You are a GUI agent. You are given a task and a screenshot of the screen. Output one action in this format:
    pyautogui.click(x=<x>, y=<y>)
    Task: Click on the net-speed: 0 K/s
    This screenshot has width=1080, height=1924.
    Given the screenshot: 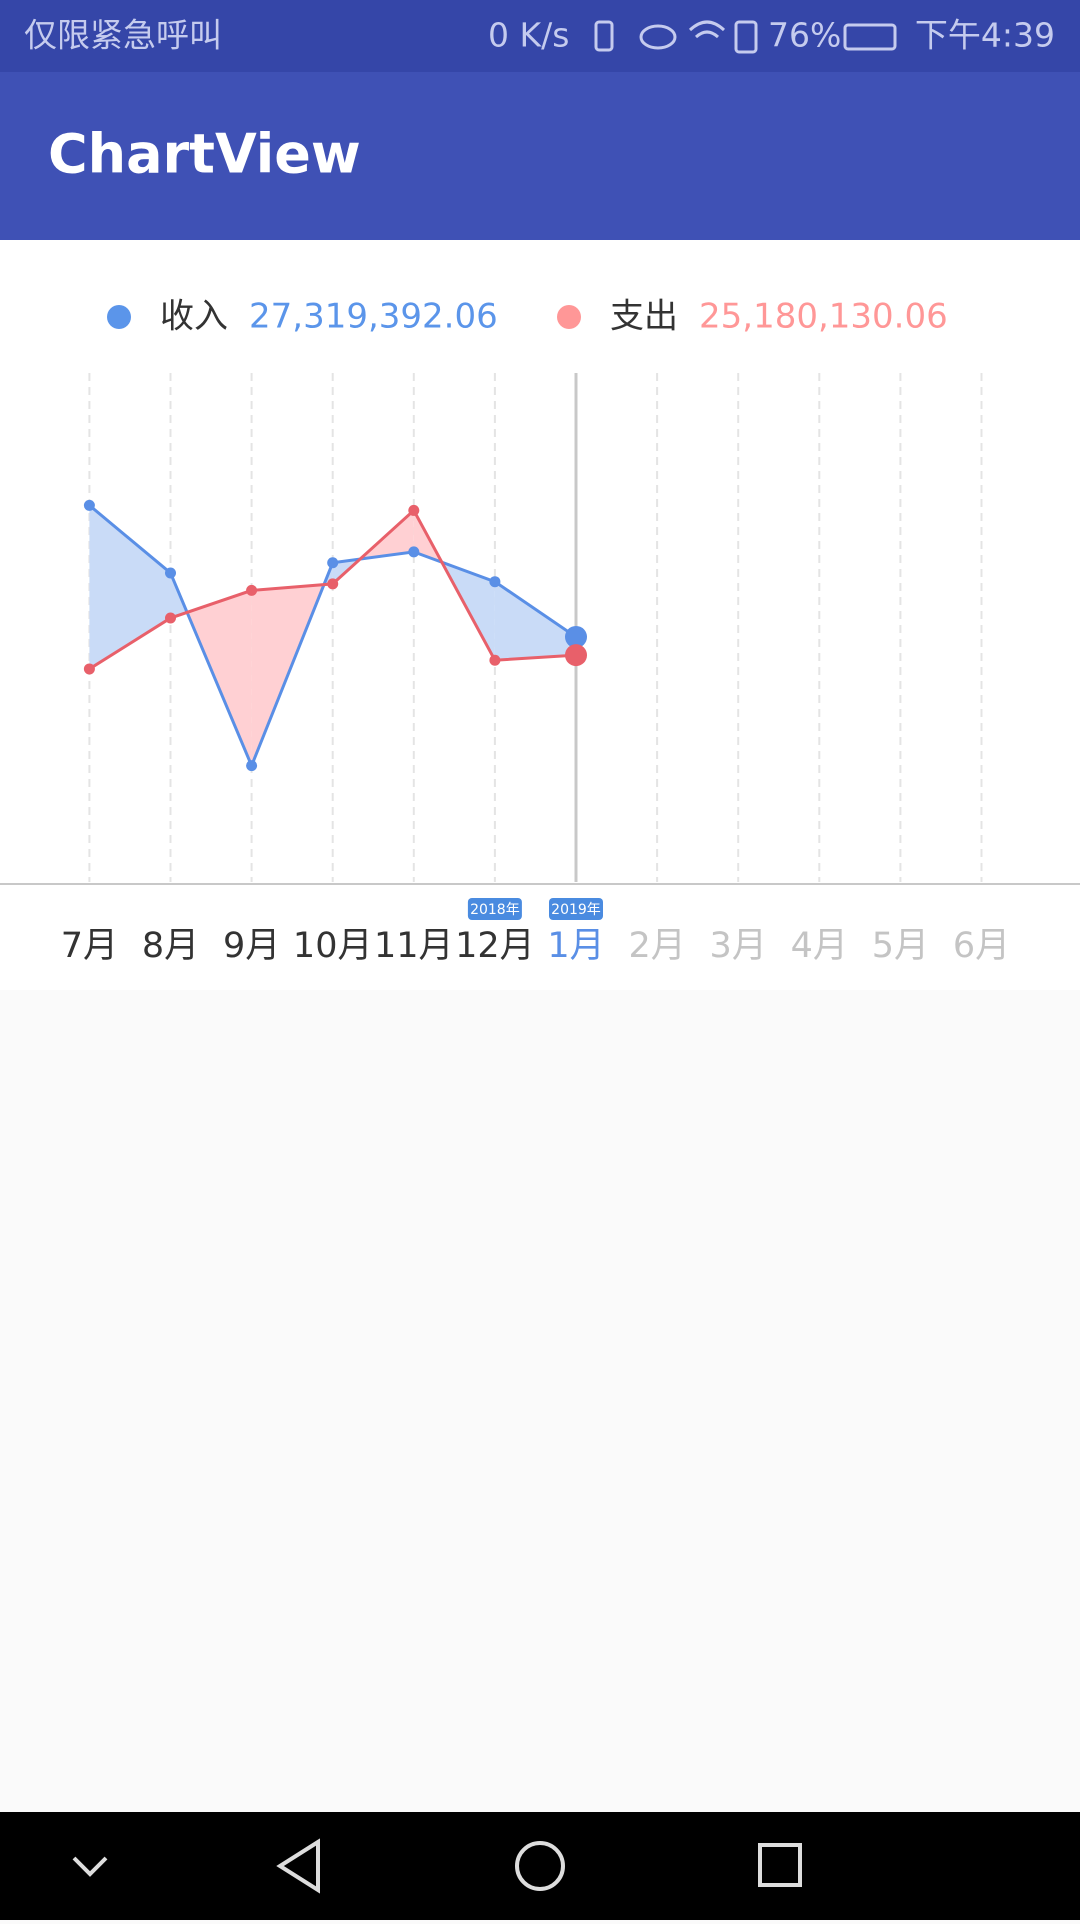 What is the action you would take?
    pyautogui.click(x=528, y=35)
    